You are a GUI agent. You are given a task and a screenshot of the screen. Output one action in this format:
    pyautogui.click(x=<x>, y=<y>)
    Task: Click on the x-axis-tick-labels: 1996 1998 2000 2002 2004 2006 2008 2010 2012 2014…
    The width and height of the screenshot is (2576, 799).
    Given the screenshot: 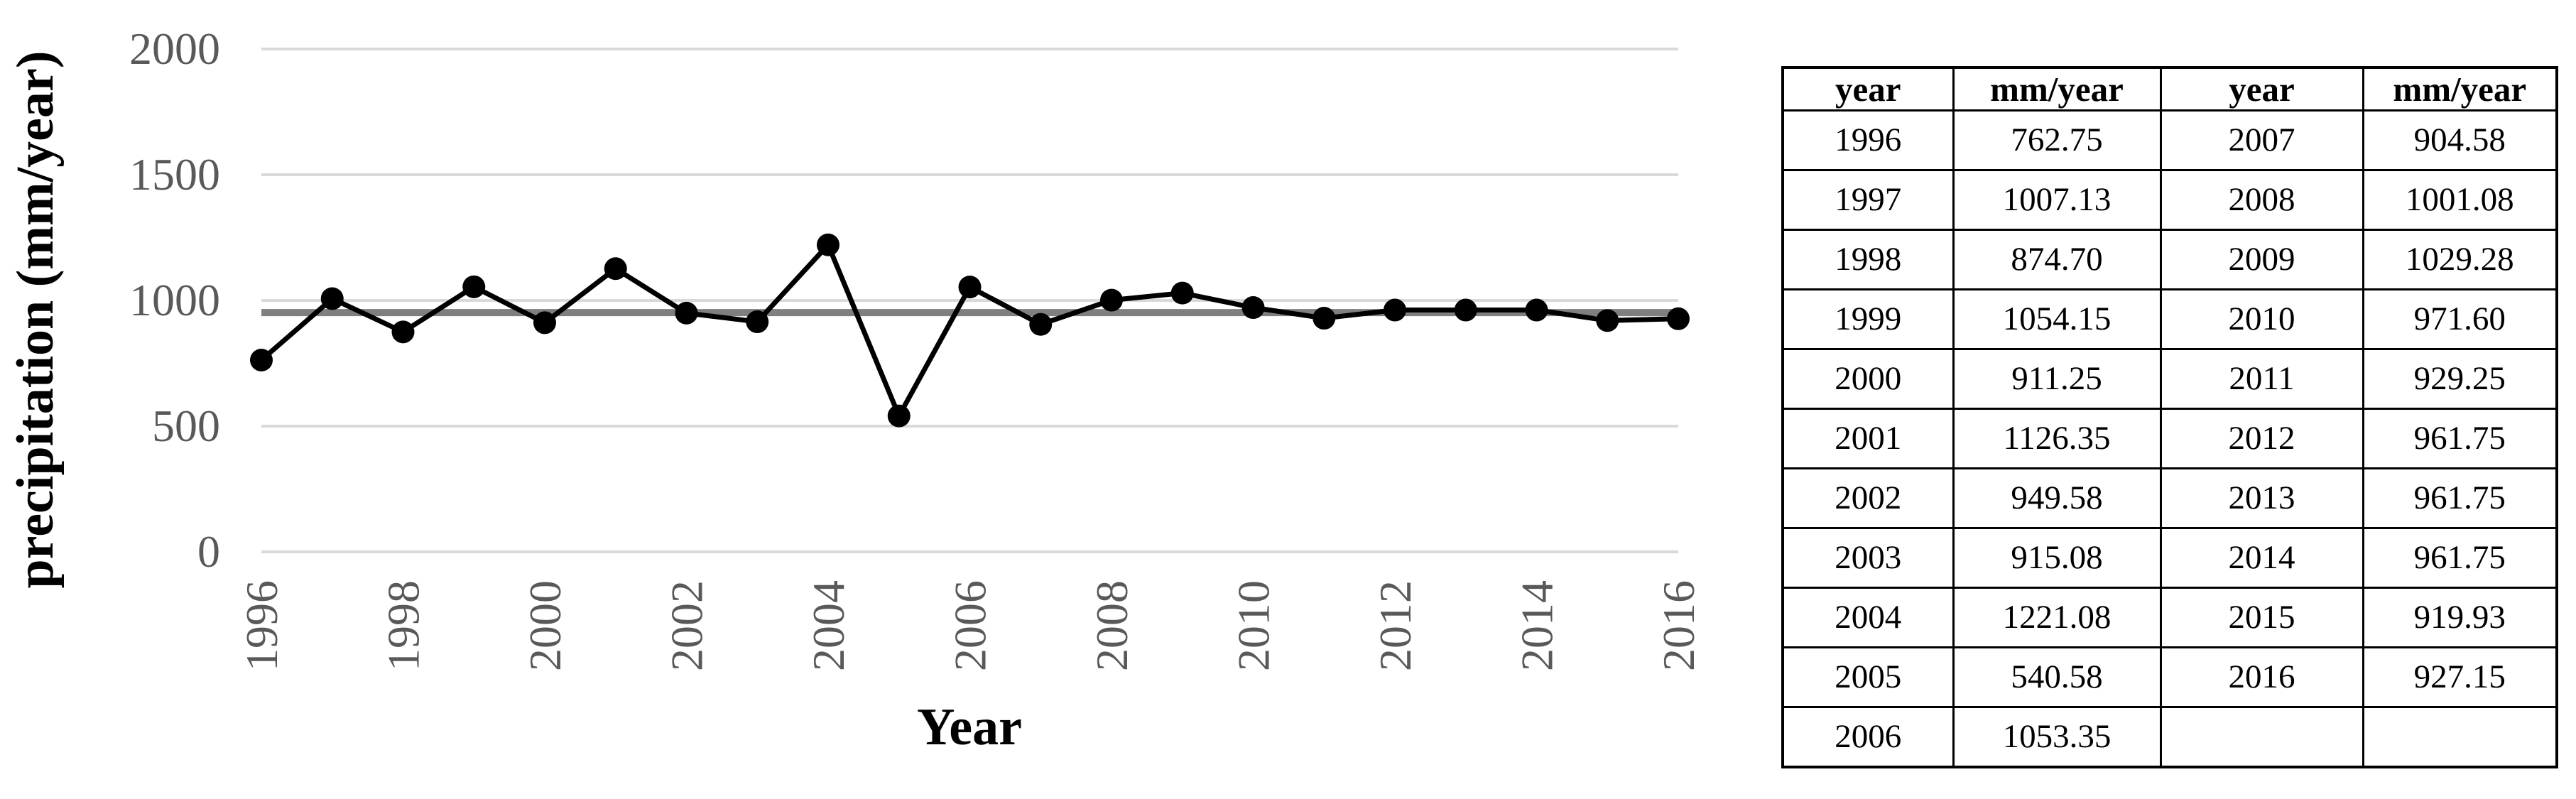 What is the action you would take?
    pyautogui.click(x=970, y=625)
    